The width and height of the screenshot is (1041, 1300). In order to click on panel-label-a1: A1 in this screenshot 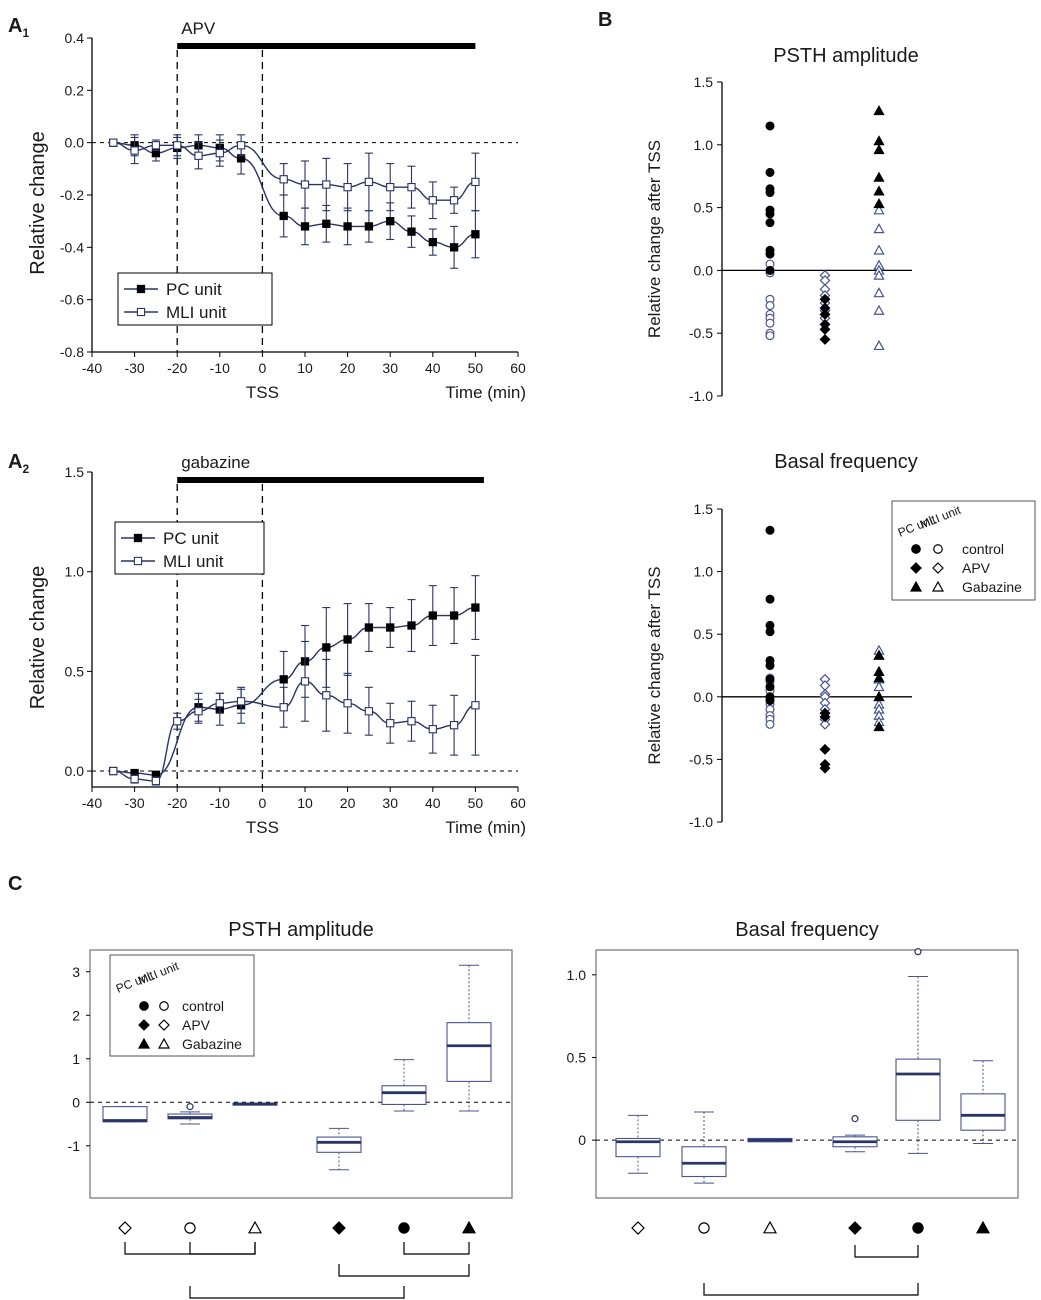, I will do `click(18, 27)`.